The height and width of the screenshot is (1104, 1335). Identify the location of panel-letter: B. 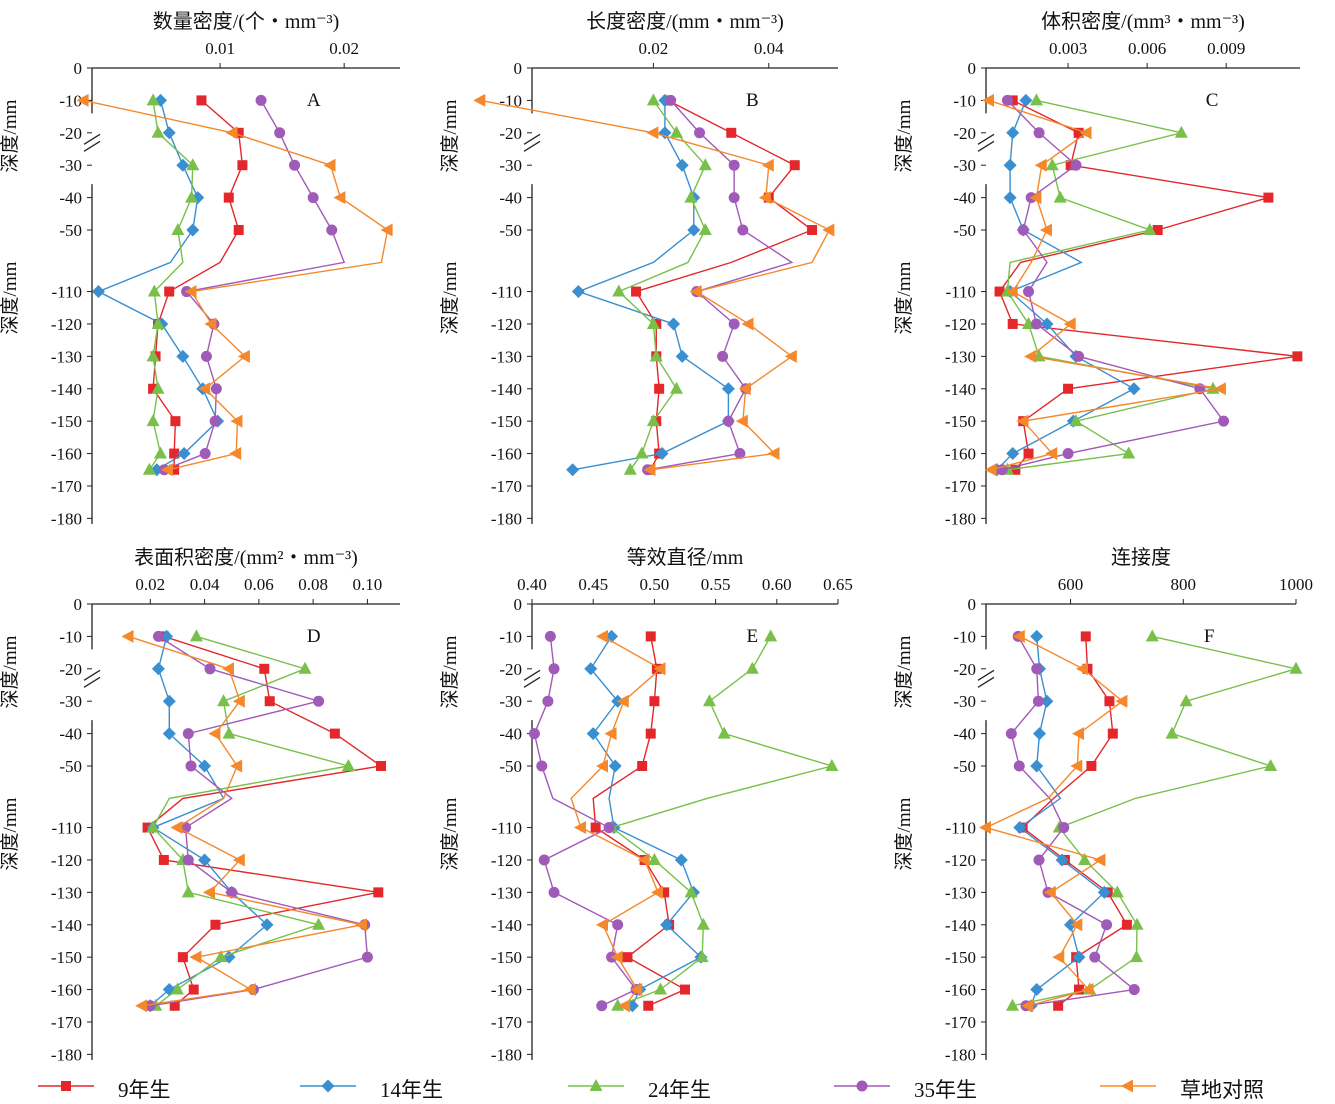
(752, 100).